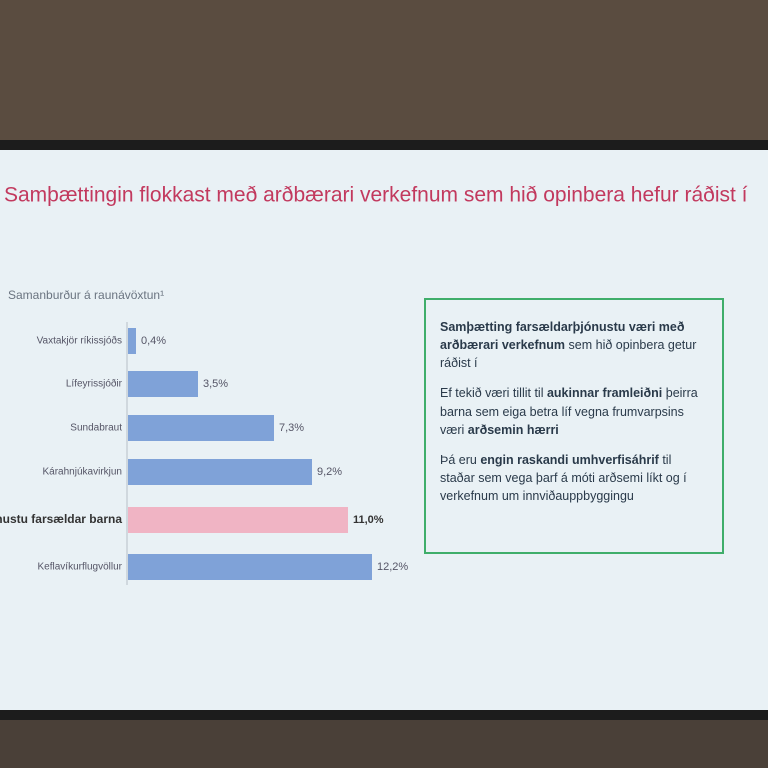  What do you see at coordinates (96, 428) in the screenshot?
I see `category-label: Sundabraut` at bounding box center [96, 428].